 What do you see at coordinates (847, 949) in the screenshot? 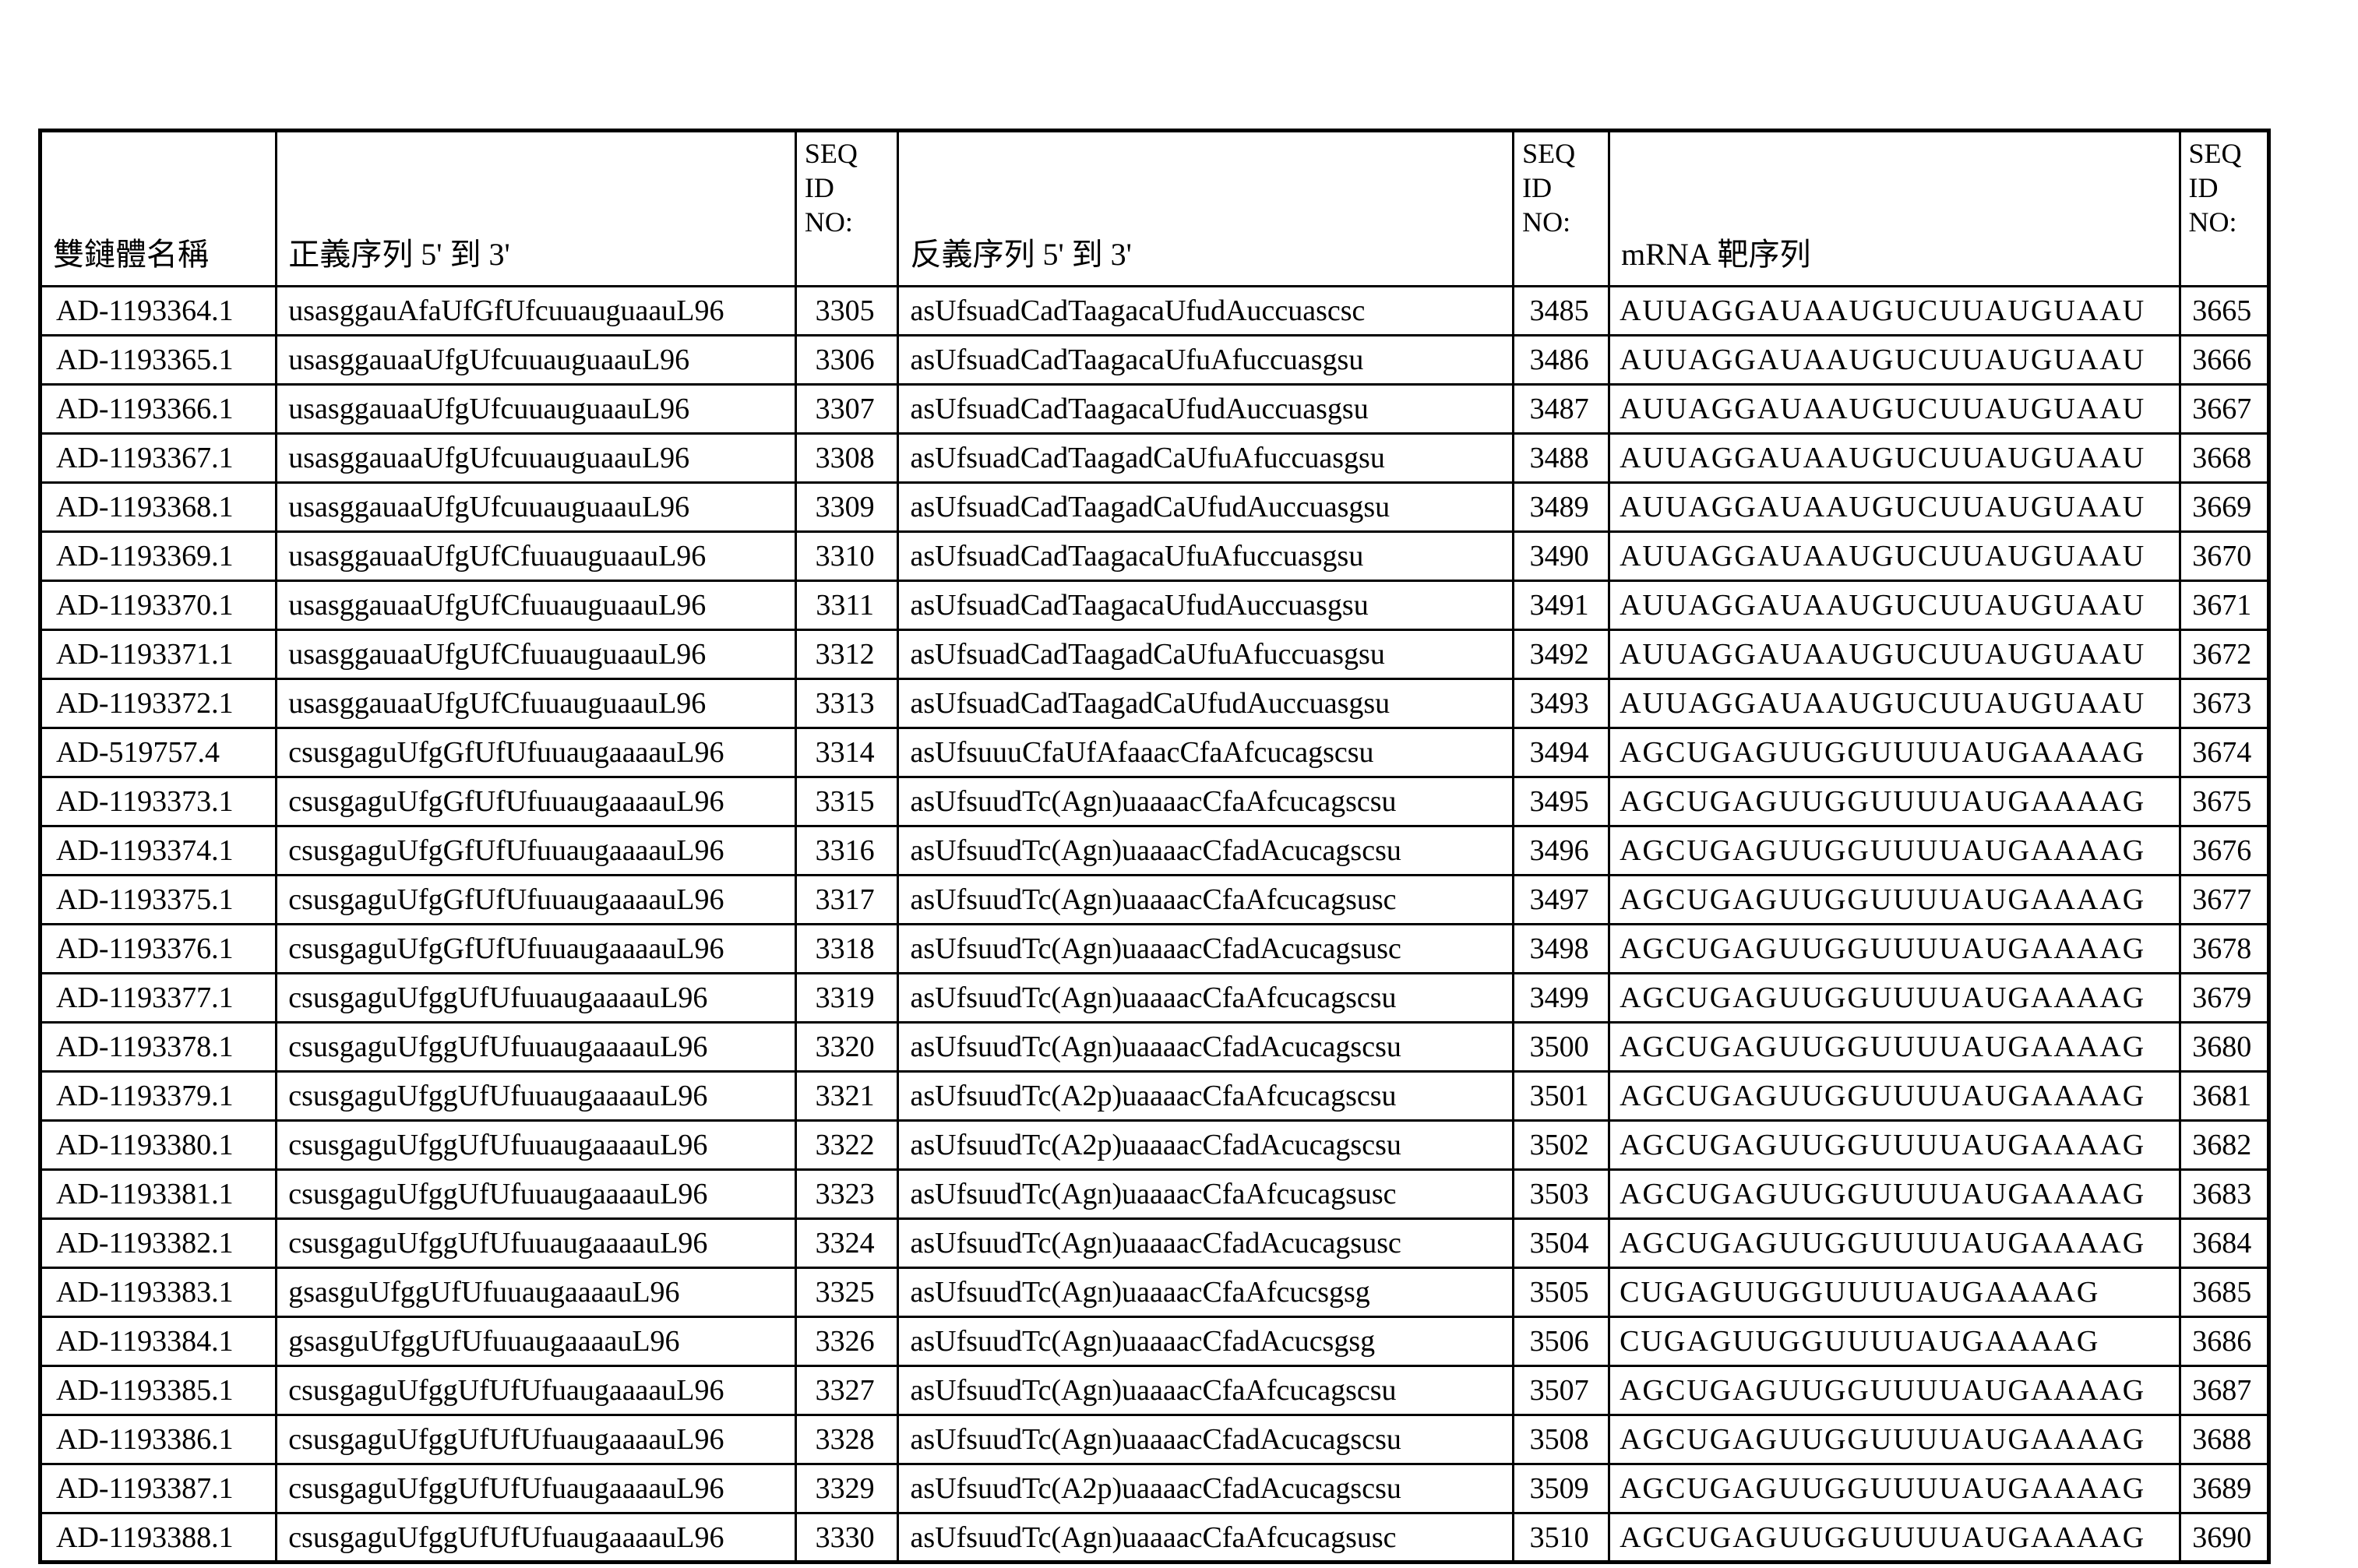
I see `sense-seq-id-cell: 3318` at bounding box center [847, 949].